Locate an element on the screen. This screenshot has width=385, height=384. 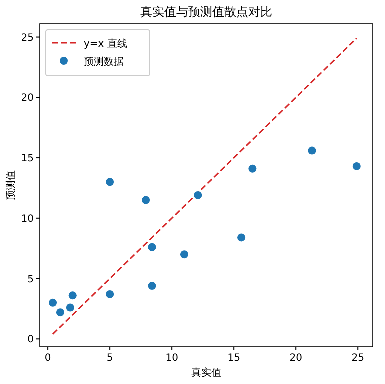
legend-label: y=x 直线 is located at coordinates (106, 44).